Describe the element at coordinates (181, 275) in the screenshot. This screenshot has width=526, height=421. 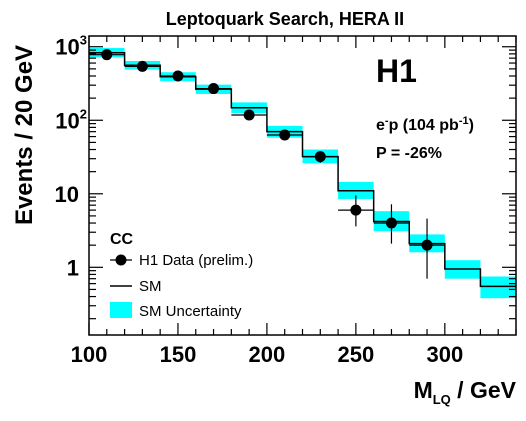
I see `legend: CC H1 Data (prelim.) SM SM Uncertainty` at that location.